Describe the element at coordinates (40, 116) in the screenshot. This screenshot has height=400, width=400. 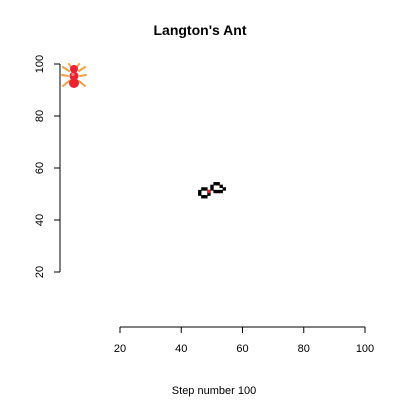
I see `y-tick-label: 80` at that location.